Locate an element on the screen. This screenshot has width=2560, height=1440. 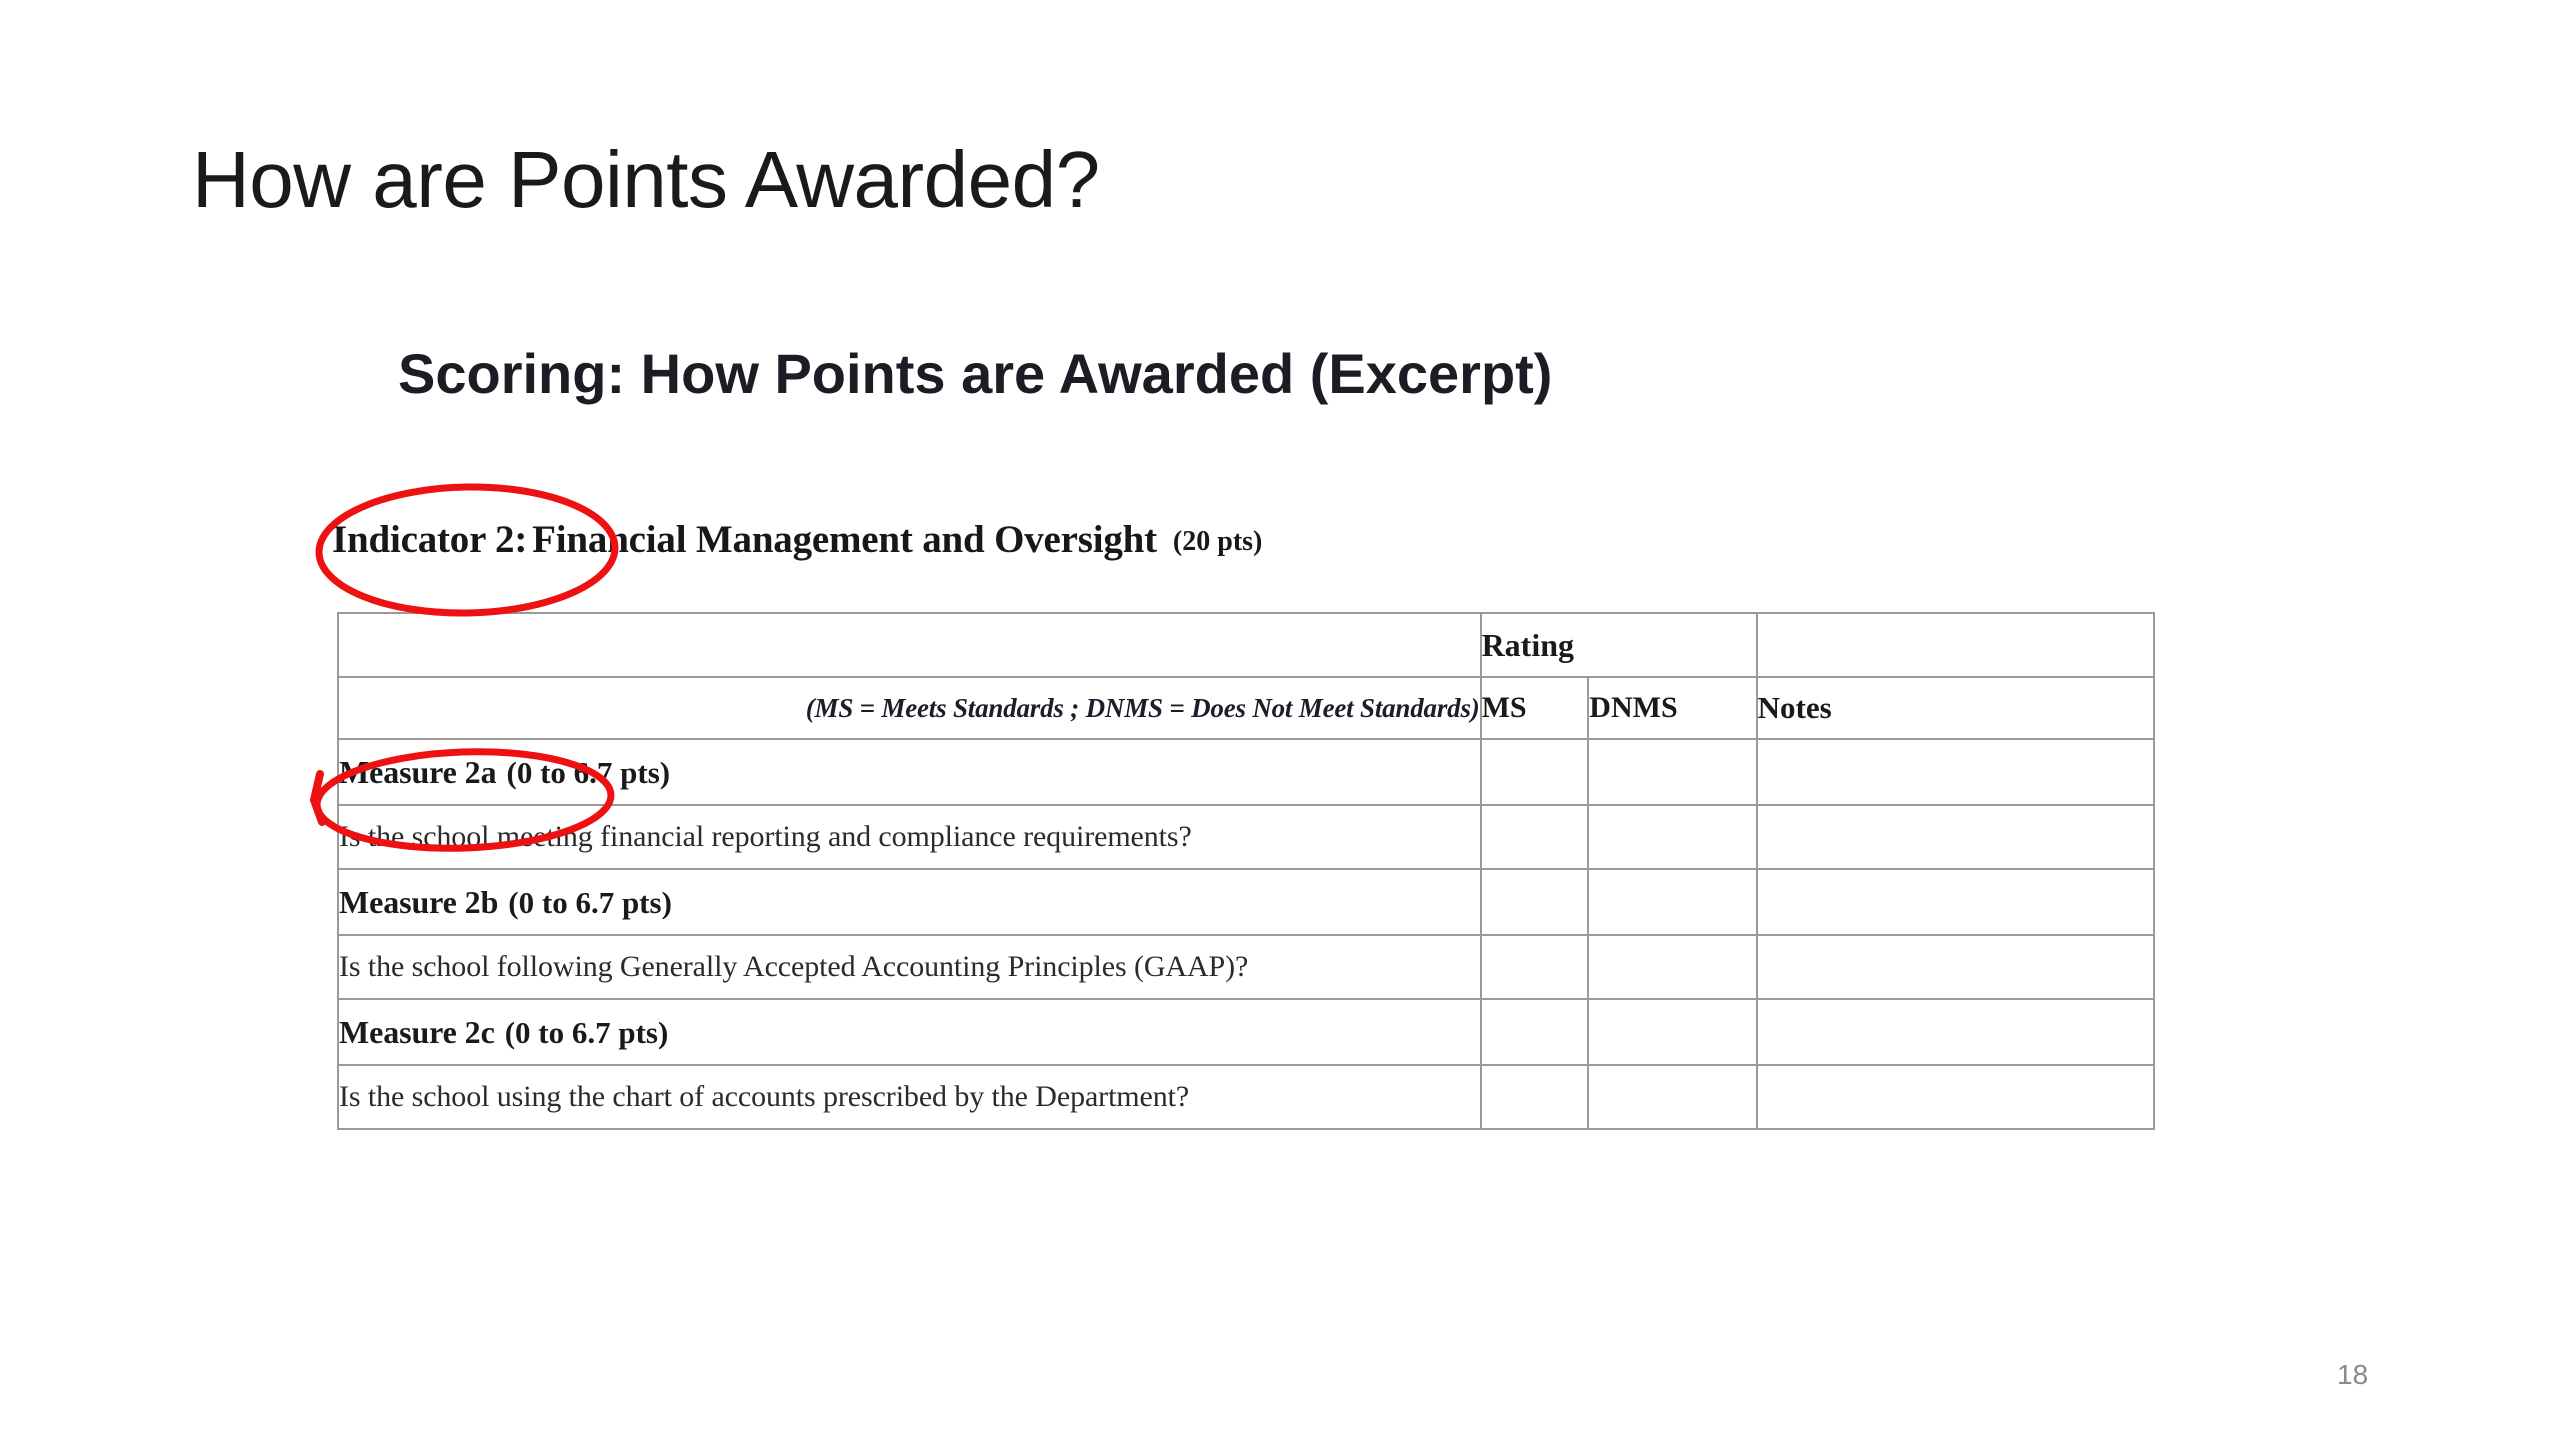
table-row: Measure 2a (0 to 6.7 pts) is located at coordinates (1246, 772).